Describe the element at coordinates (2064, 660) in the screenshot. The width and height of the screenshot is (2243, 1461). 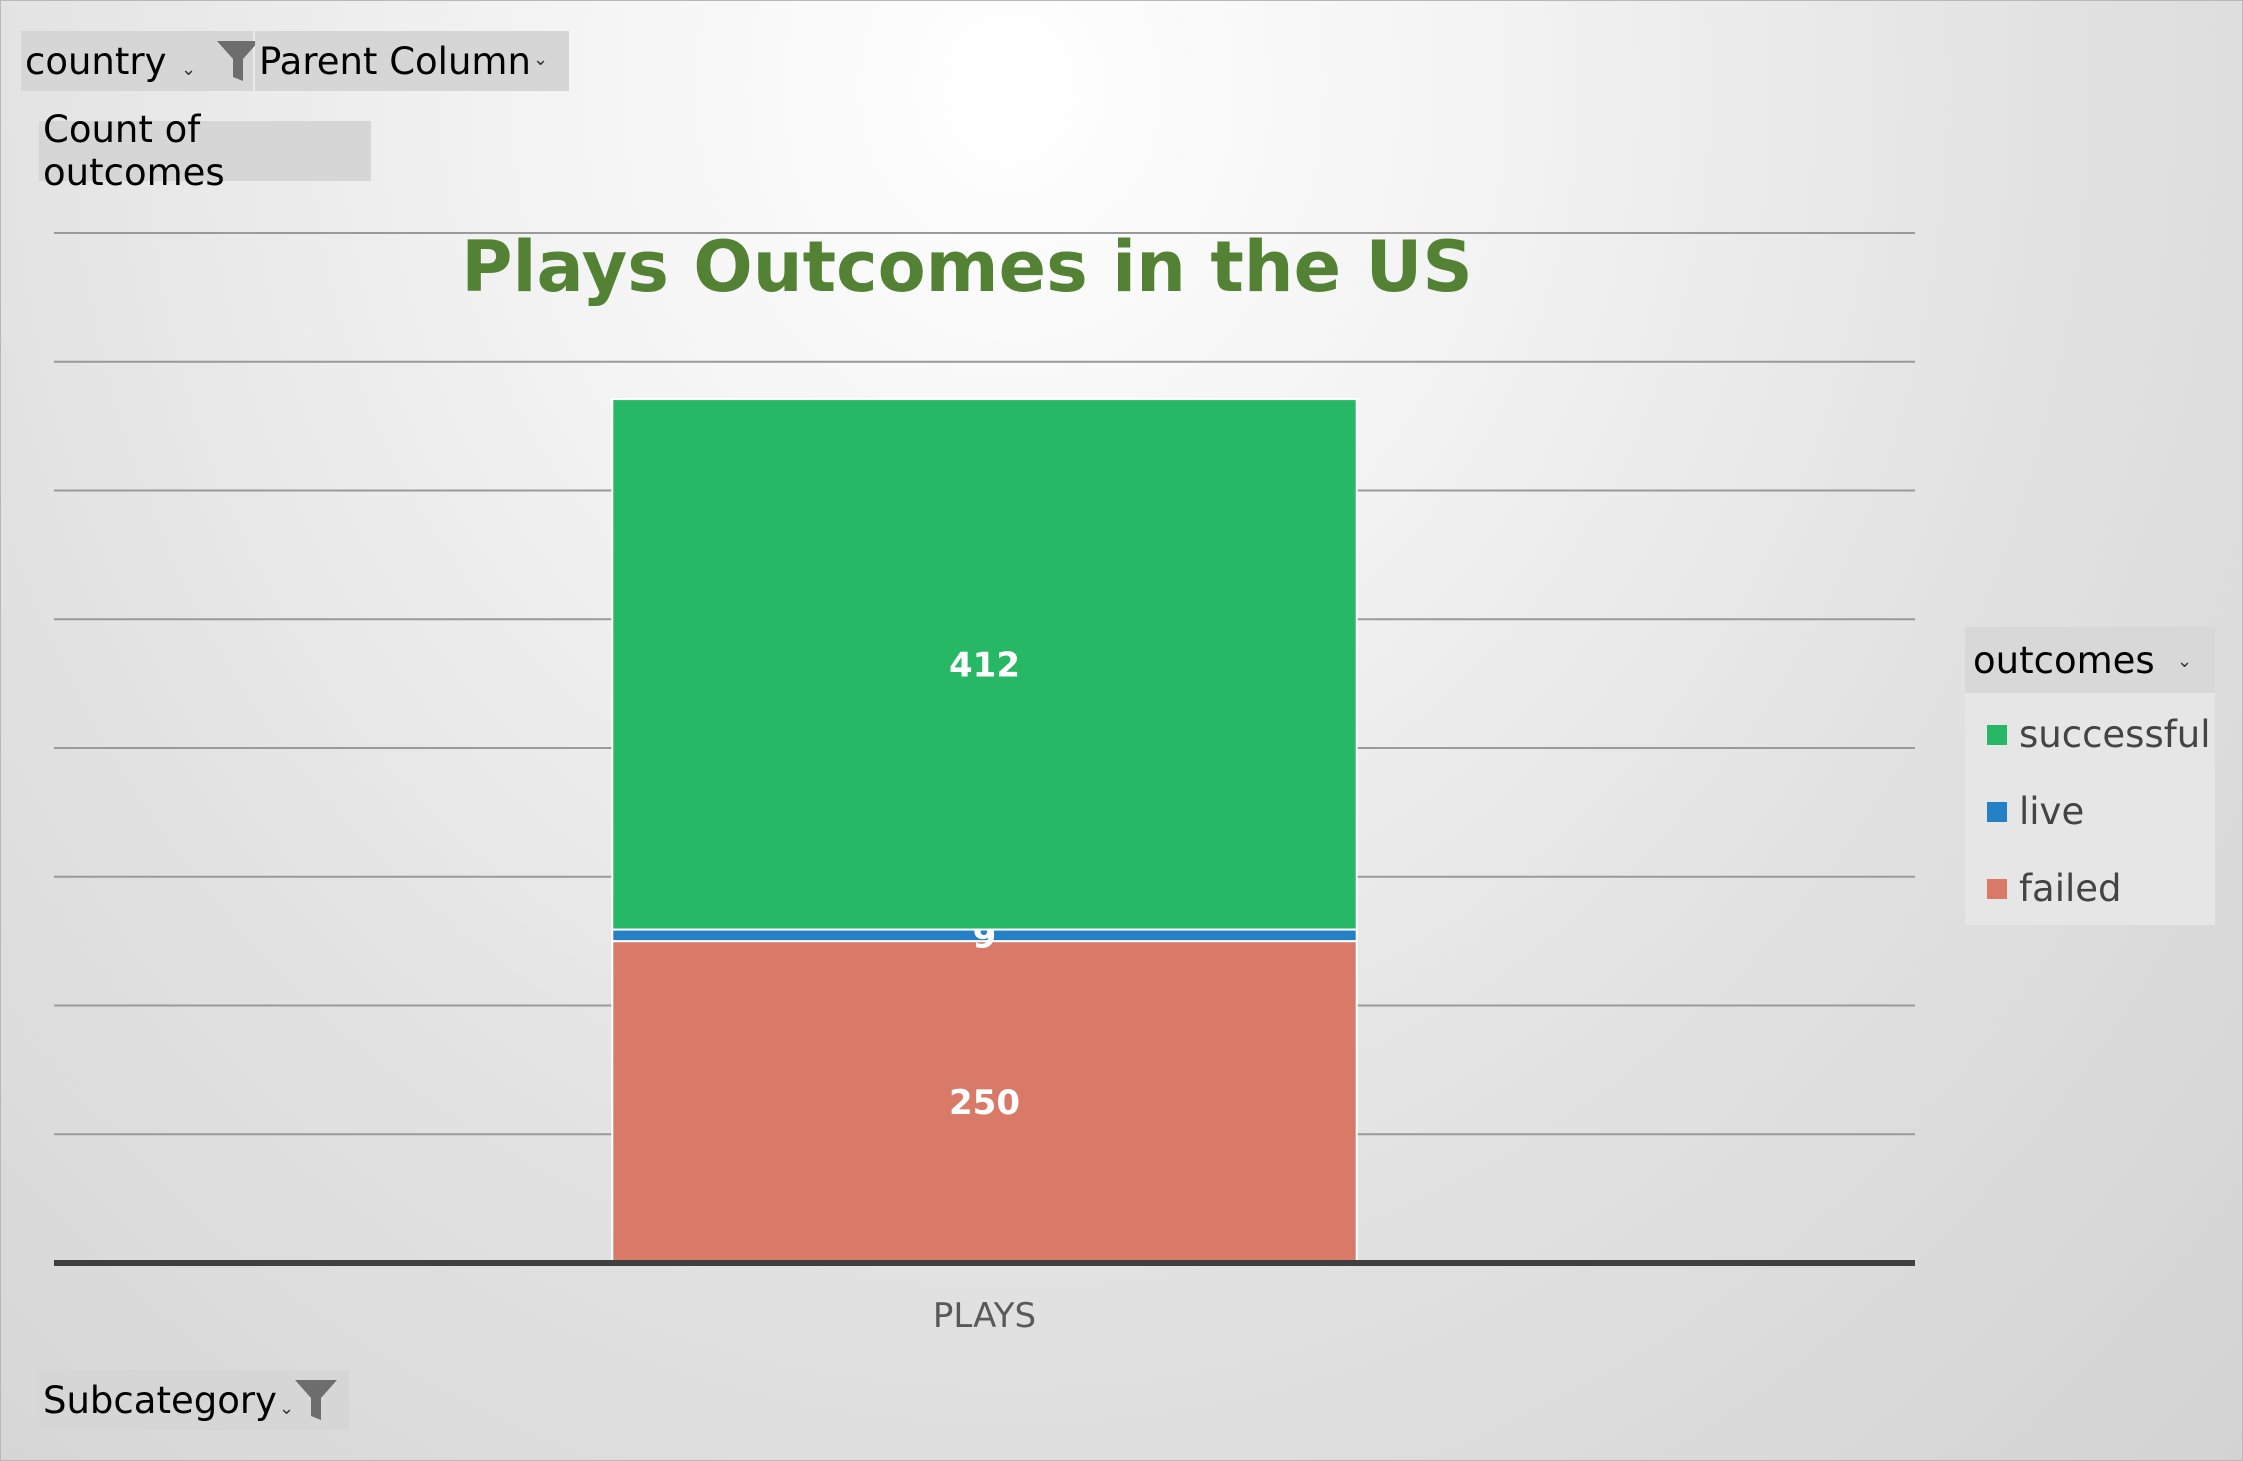
I see `legend-title: outcomes` at that location.